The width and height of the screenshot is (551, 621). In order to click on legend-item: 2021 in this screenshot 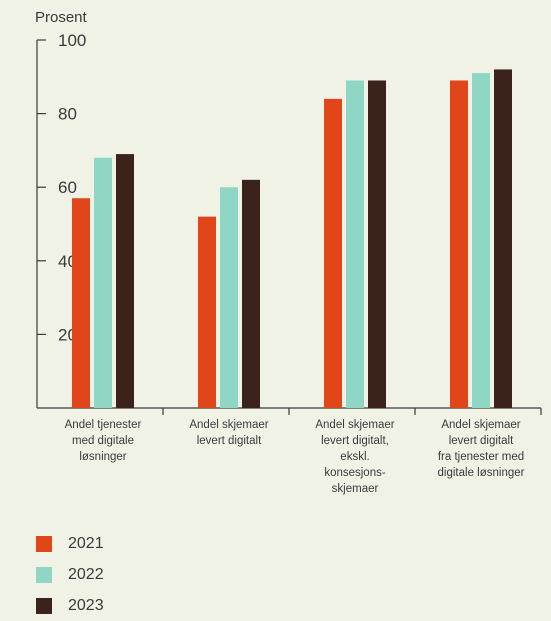, I will do `click(70, 543)`.